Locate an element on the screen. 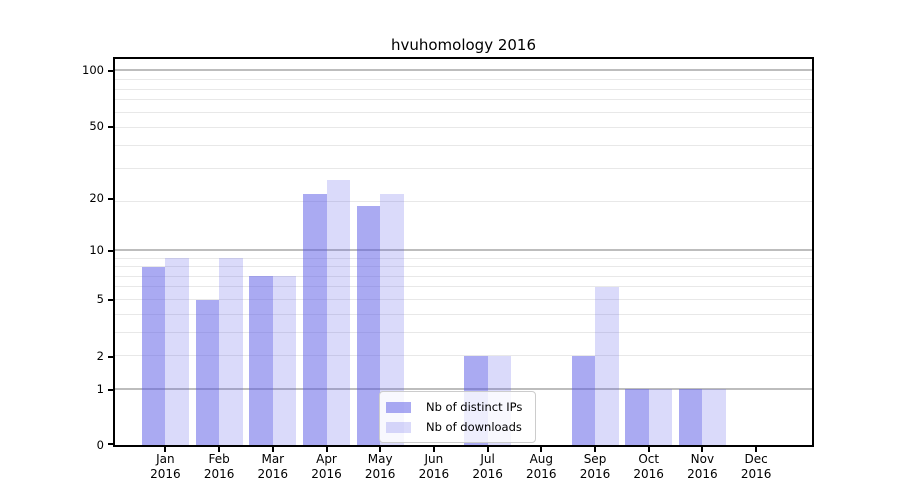 The image size is (900, 500). x-tick-label: Apr 2016 is located at coordinates (327, 467).